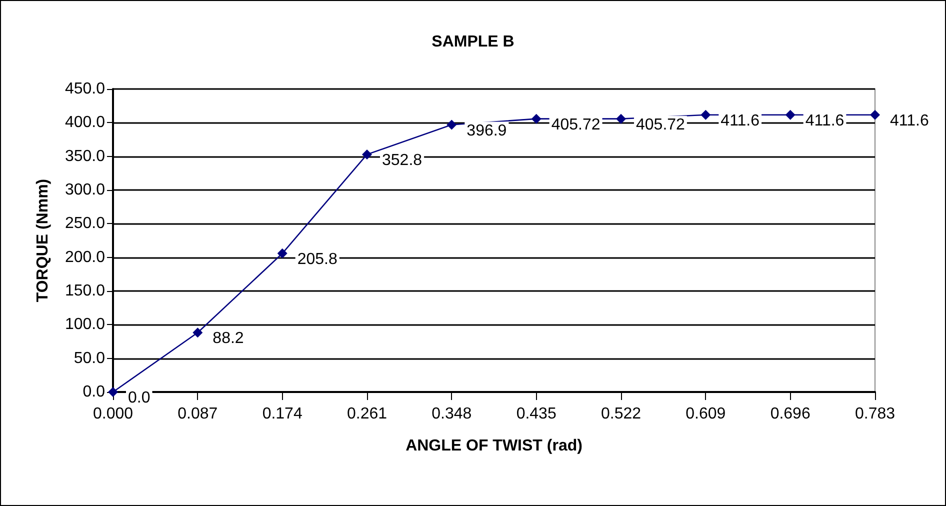 The width and height of the screenshot is (946, 506). Describe the element at coordinates (94, 392) in the screenshot. I see `y-tick-label: 0.0` at that location.